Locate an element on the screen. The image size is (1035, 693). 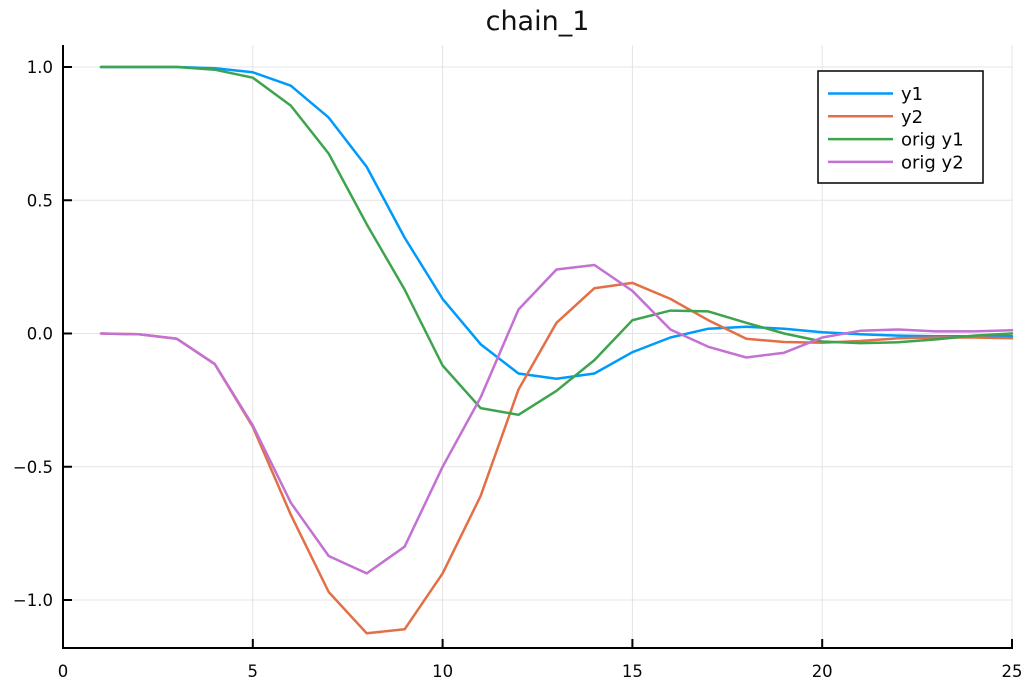
x-tick-label: 20 is located at coordinates (822, 671).